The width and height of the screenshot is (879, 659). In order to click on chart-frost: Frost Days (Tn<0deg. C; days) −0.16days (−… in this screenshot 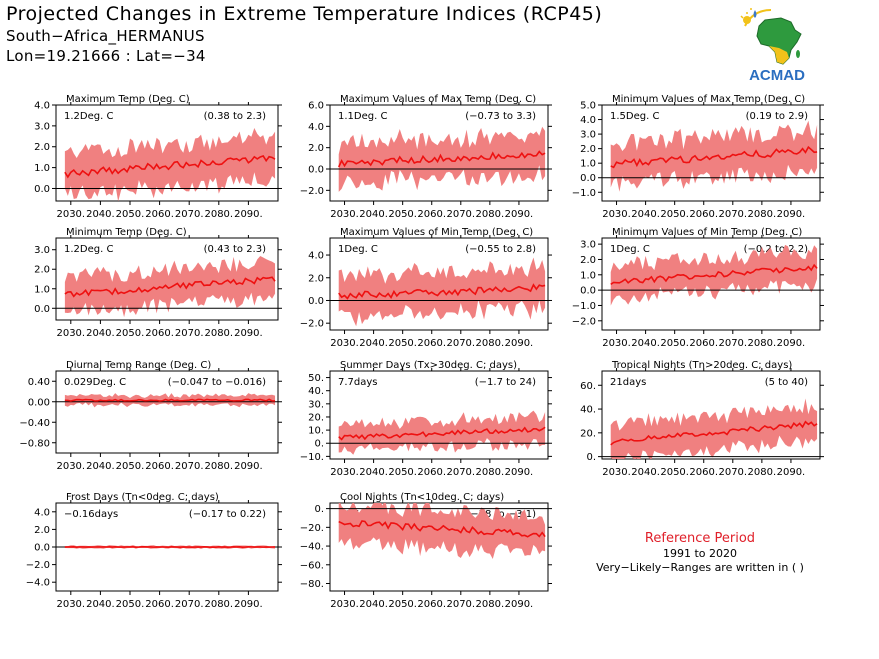, I will do `click(154, 551)`.